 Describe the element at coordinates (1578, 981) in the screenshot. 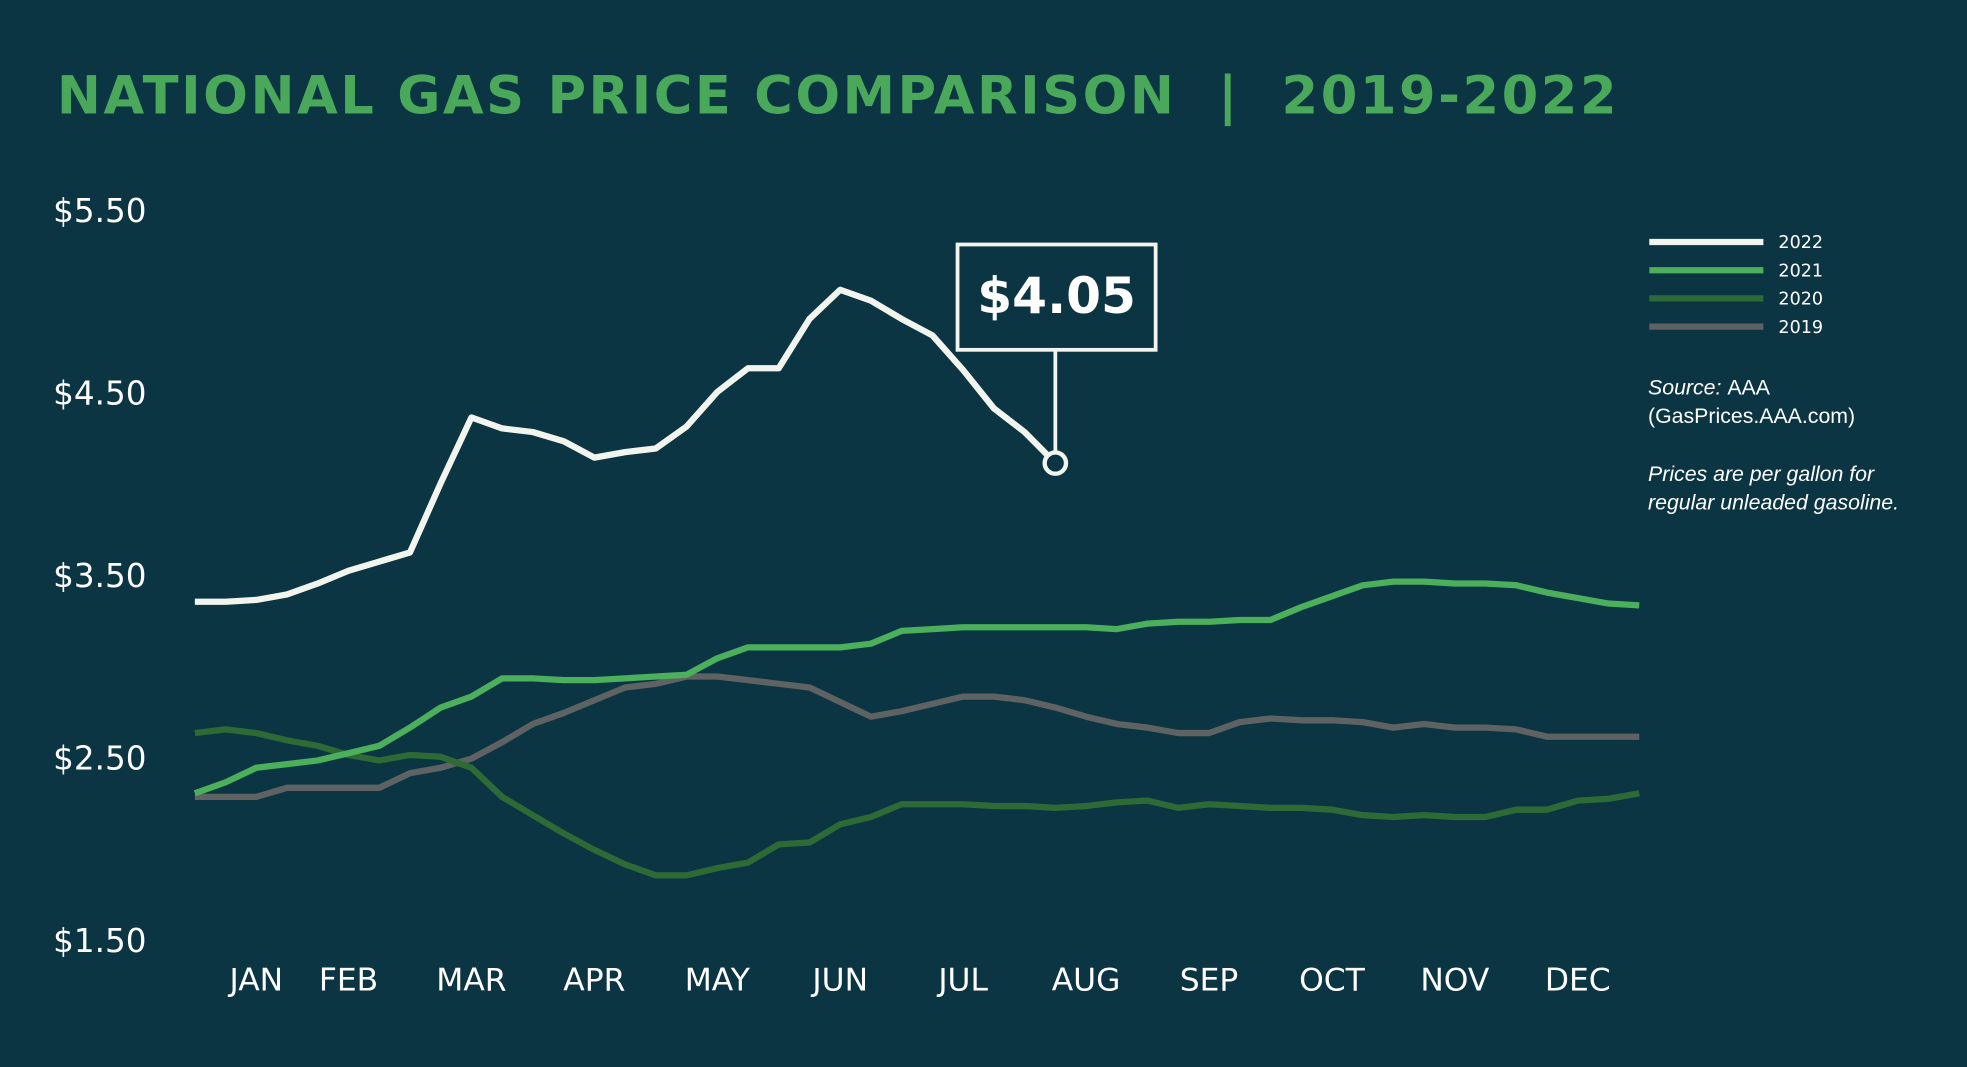

I see `x-tick-label: DEC` at that location.